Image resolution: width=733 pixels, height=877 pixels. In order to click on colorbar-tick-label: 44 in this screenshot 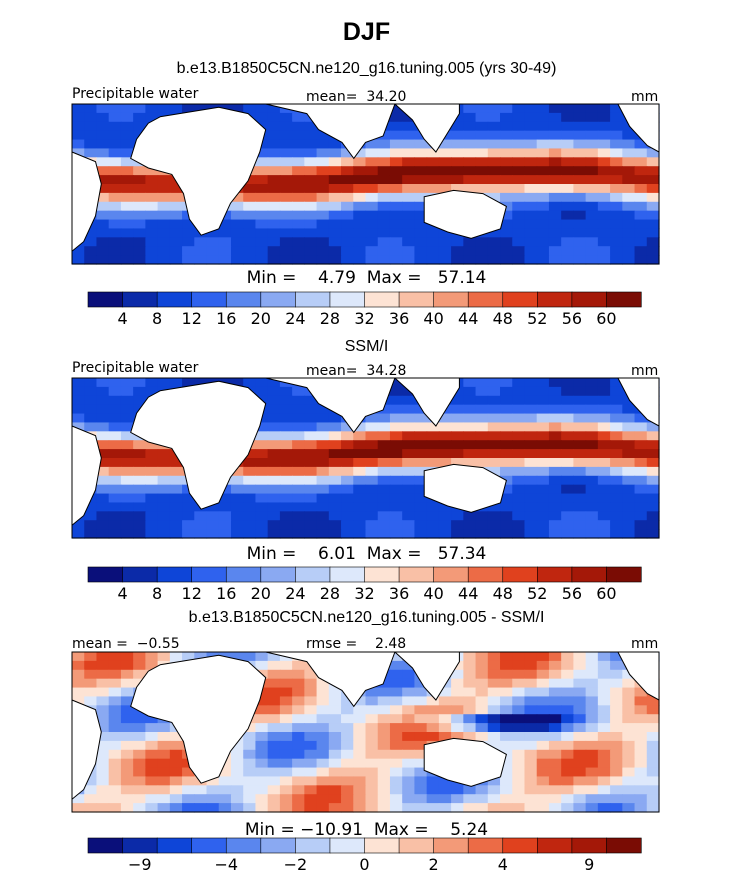, I will do `click(468, 318)`.